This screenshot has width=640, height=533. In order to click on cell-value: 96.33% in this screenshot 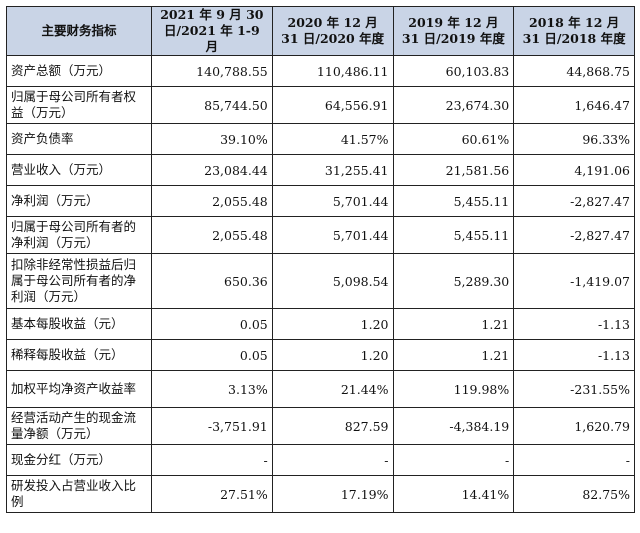, I will do `click(574, 139)`.